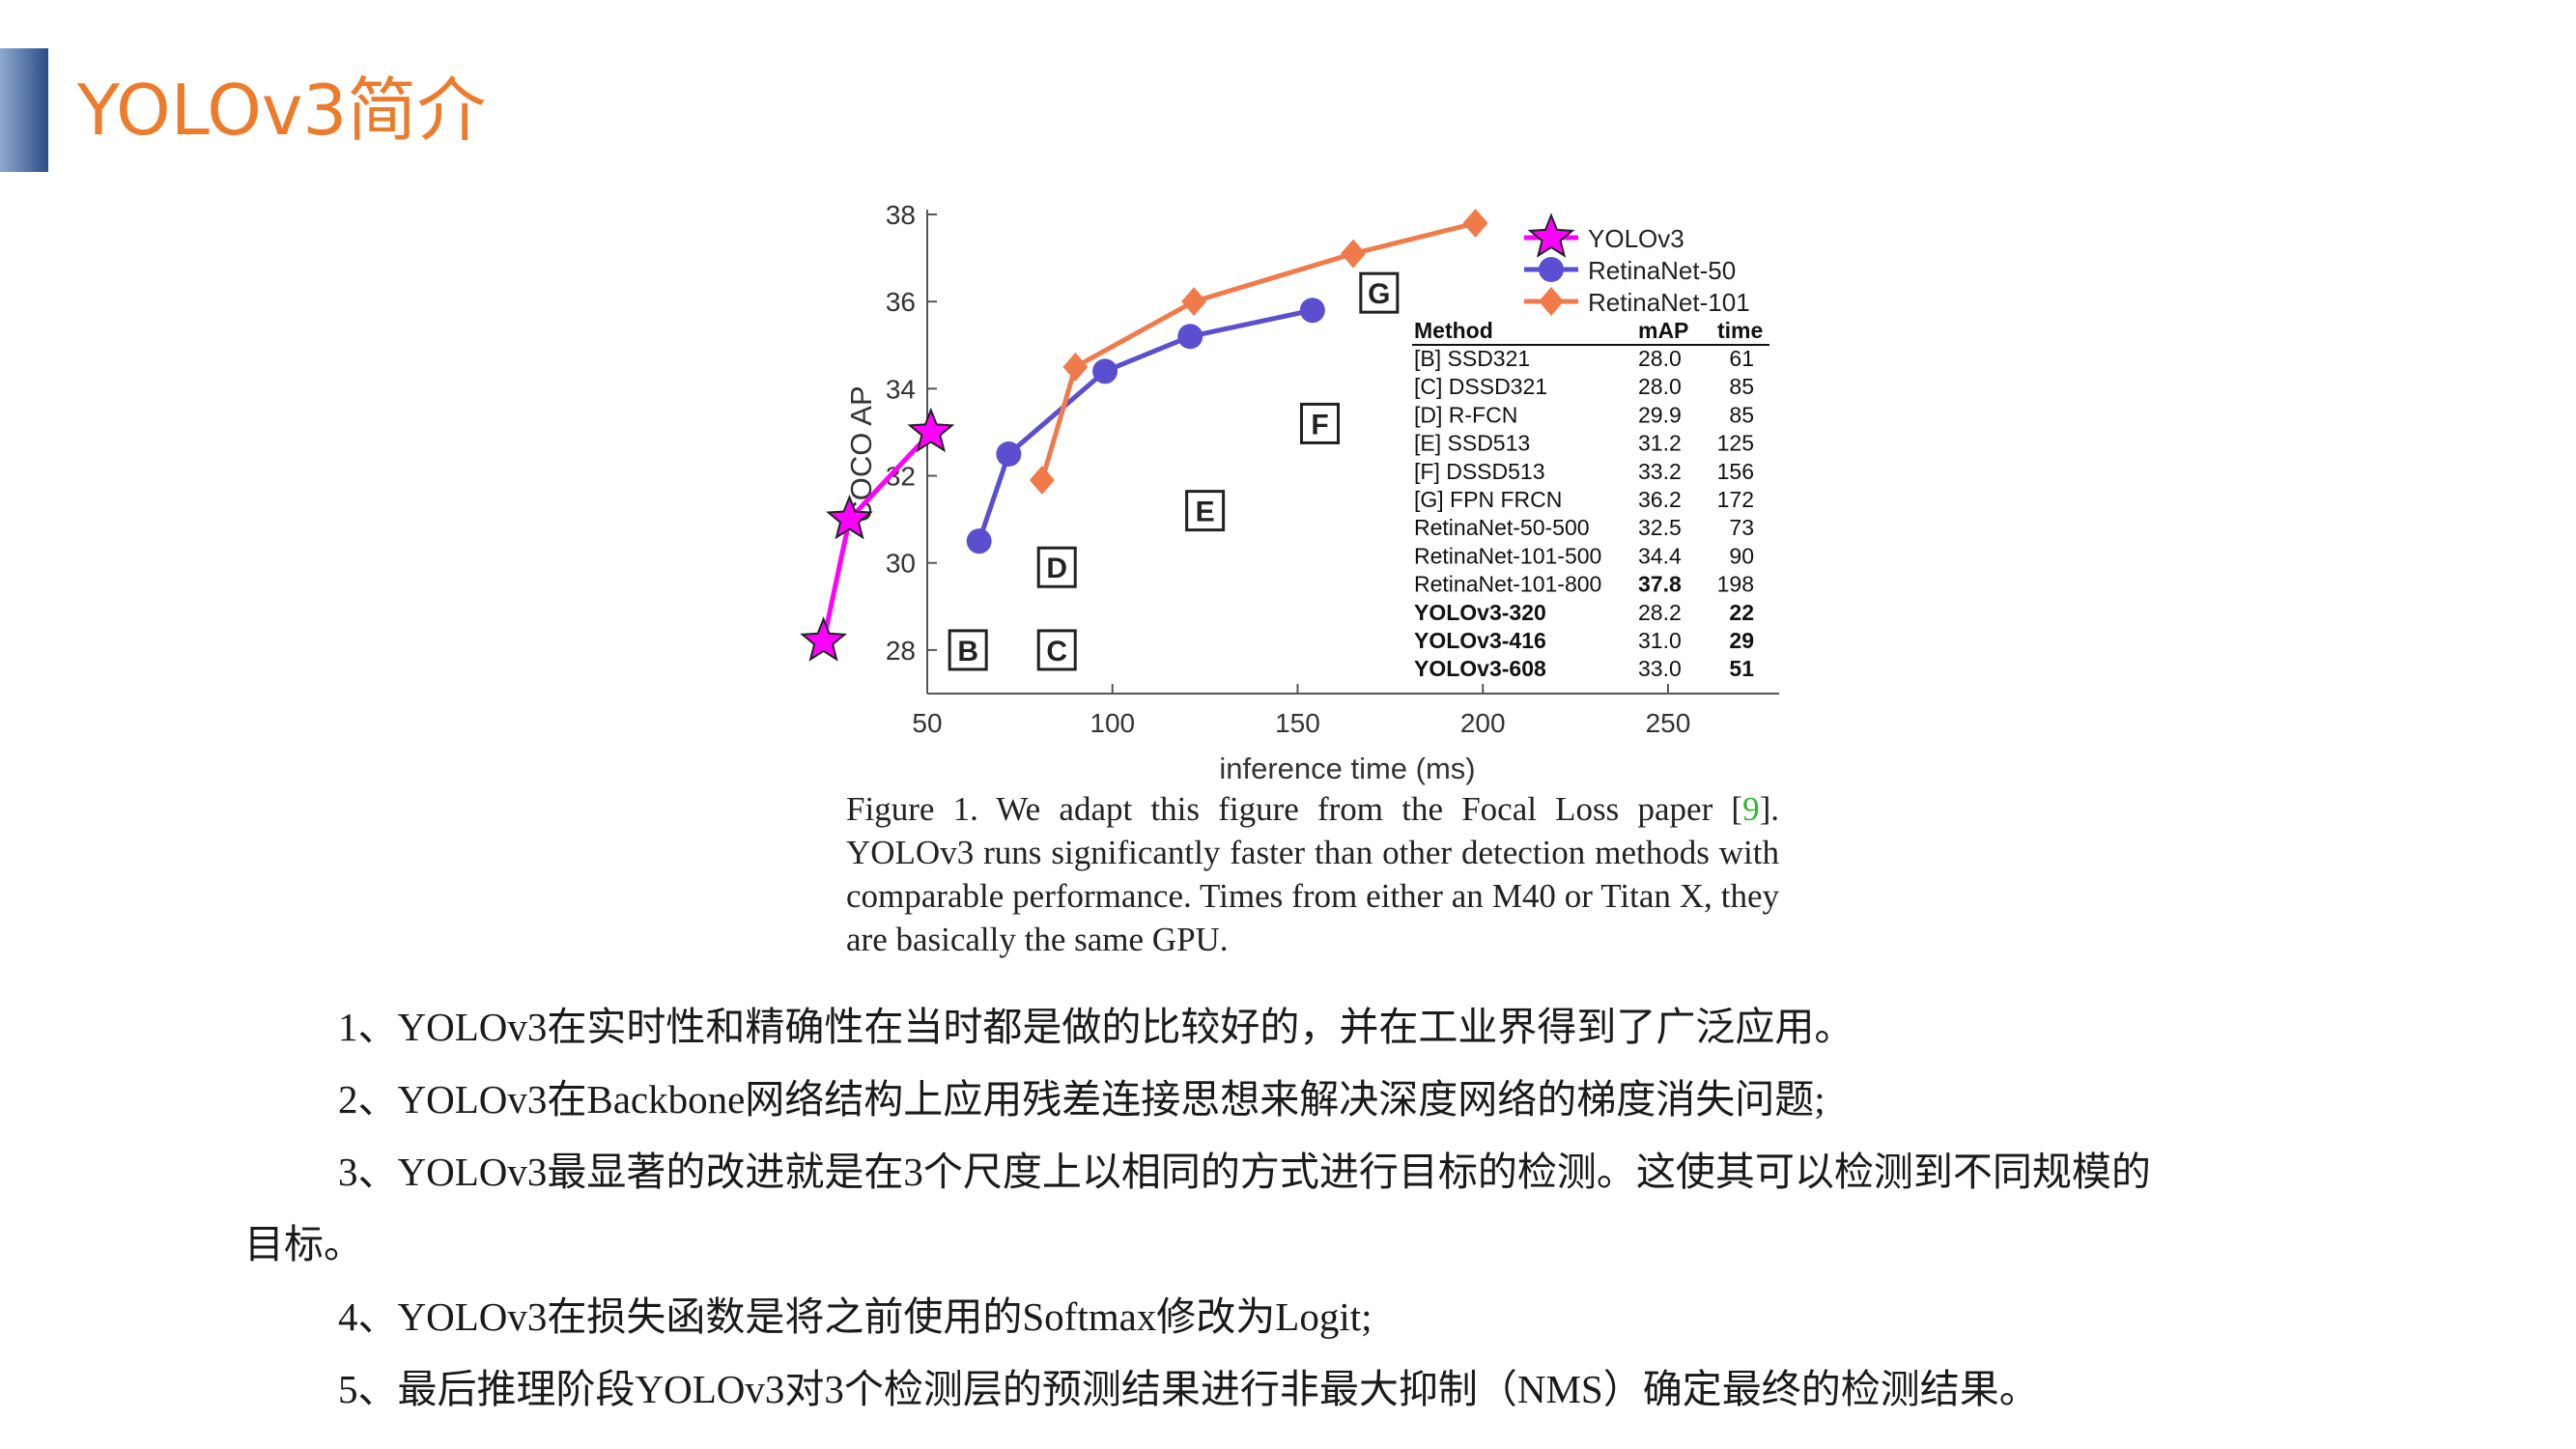 This screenshot has height=1449, width=2576. I want to click on table-header-time: time, so click(1740, 330).